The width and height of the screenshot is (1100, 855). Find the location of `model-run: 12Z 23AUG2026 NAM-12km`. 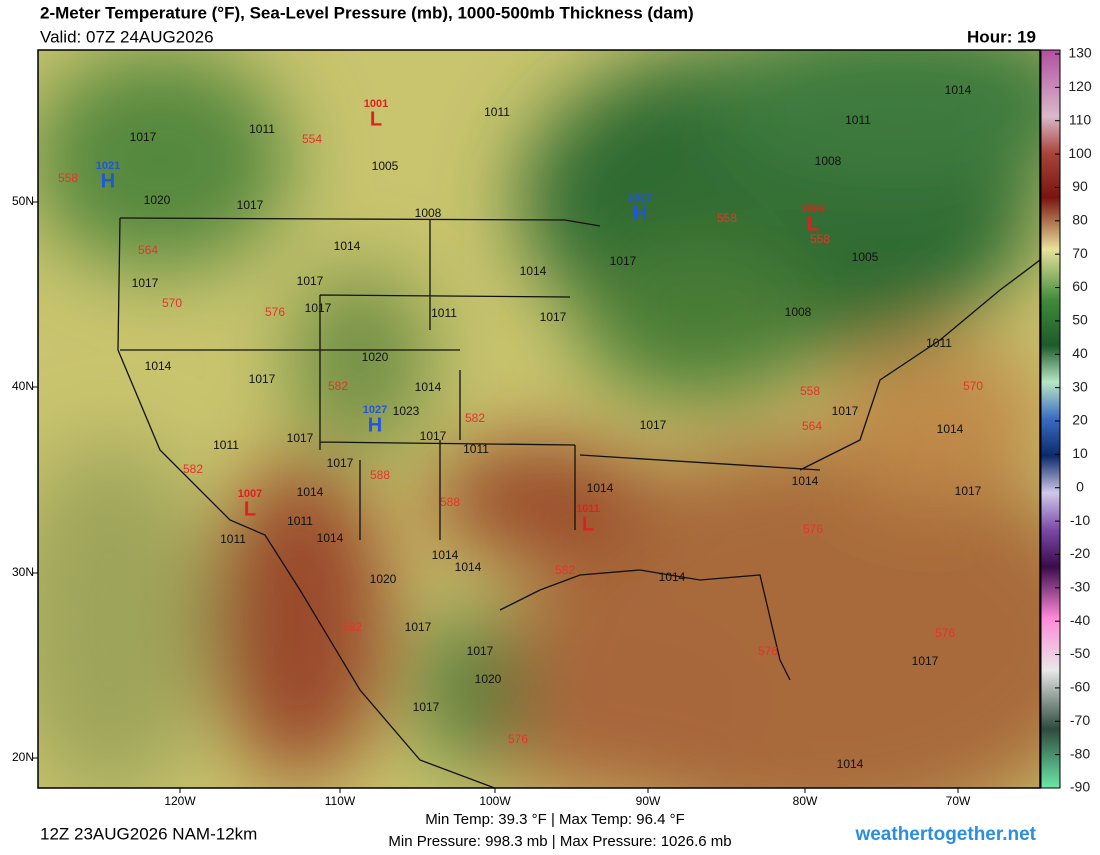

model-run: 12Z 23AUG2026 NAM-12km is located at coordinates (148, 833).